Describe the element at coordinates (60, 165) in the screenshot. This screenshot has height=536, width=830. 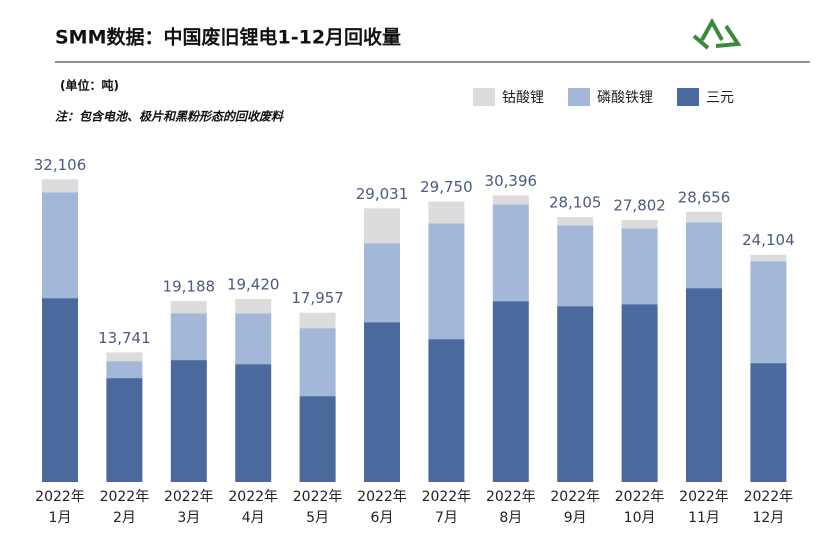
I see `total-label: 32,106` at that location.